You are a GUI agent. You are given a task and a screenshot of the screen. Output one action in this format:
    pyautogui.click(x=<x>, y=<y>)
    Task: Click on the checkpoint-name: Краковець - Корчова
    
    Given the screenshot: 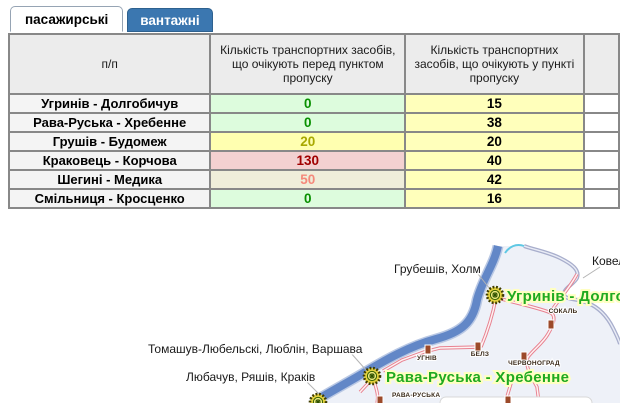 What is the action you would take?
    pyautogui.click(x=109, y=160)
    